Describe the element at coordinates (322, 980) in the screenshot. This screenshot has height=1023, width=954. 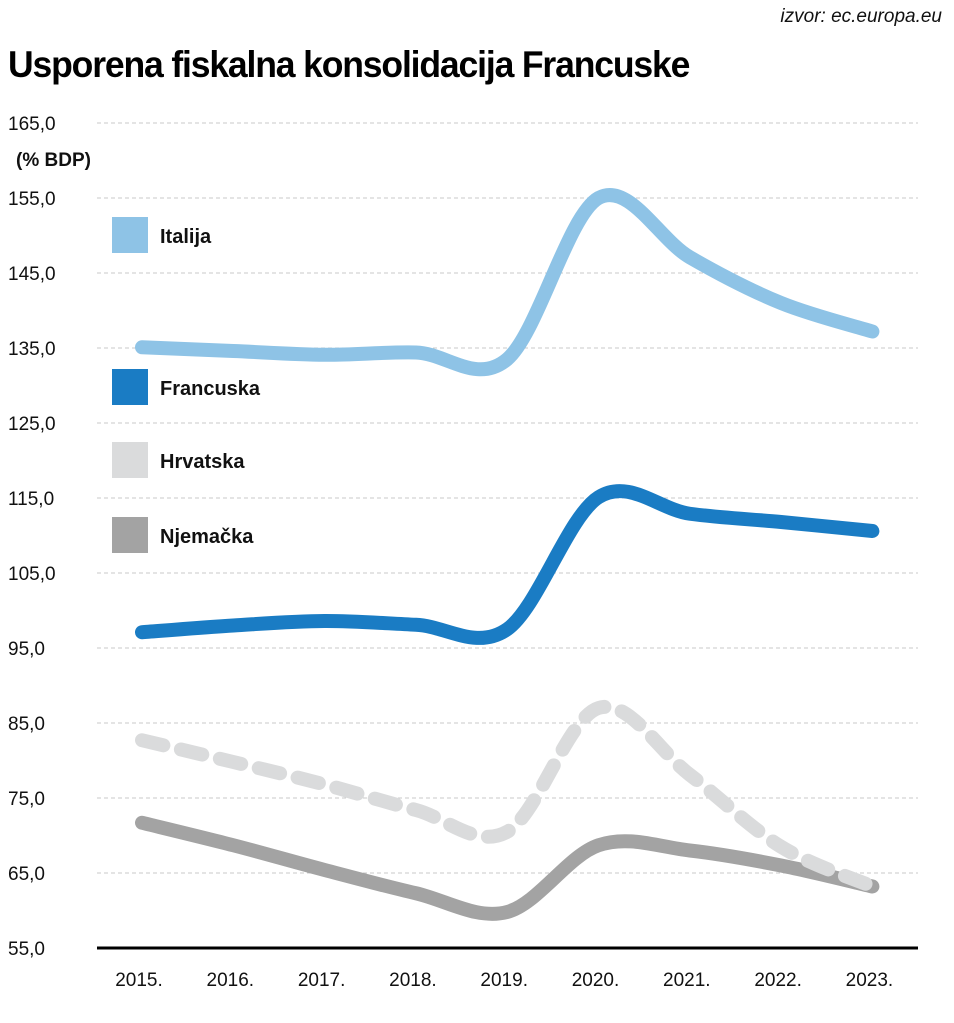
I see `x-tick-label: 2017.` at that location.